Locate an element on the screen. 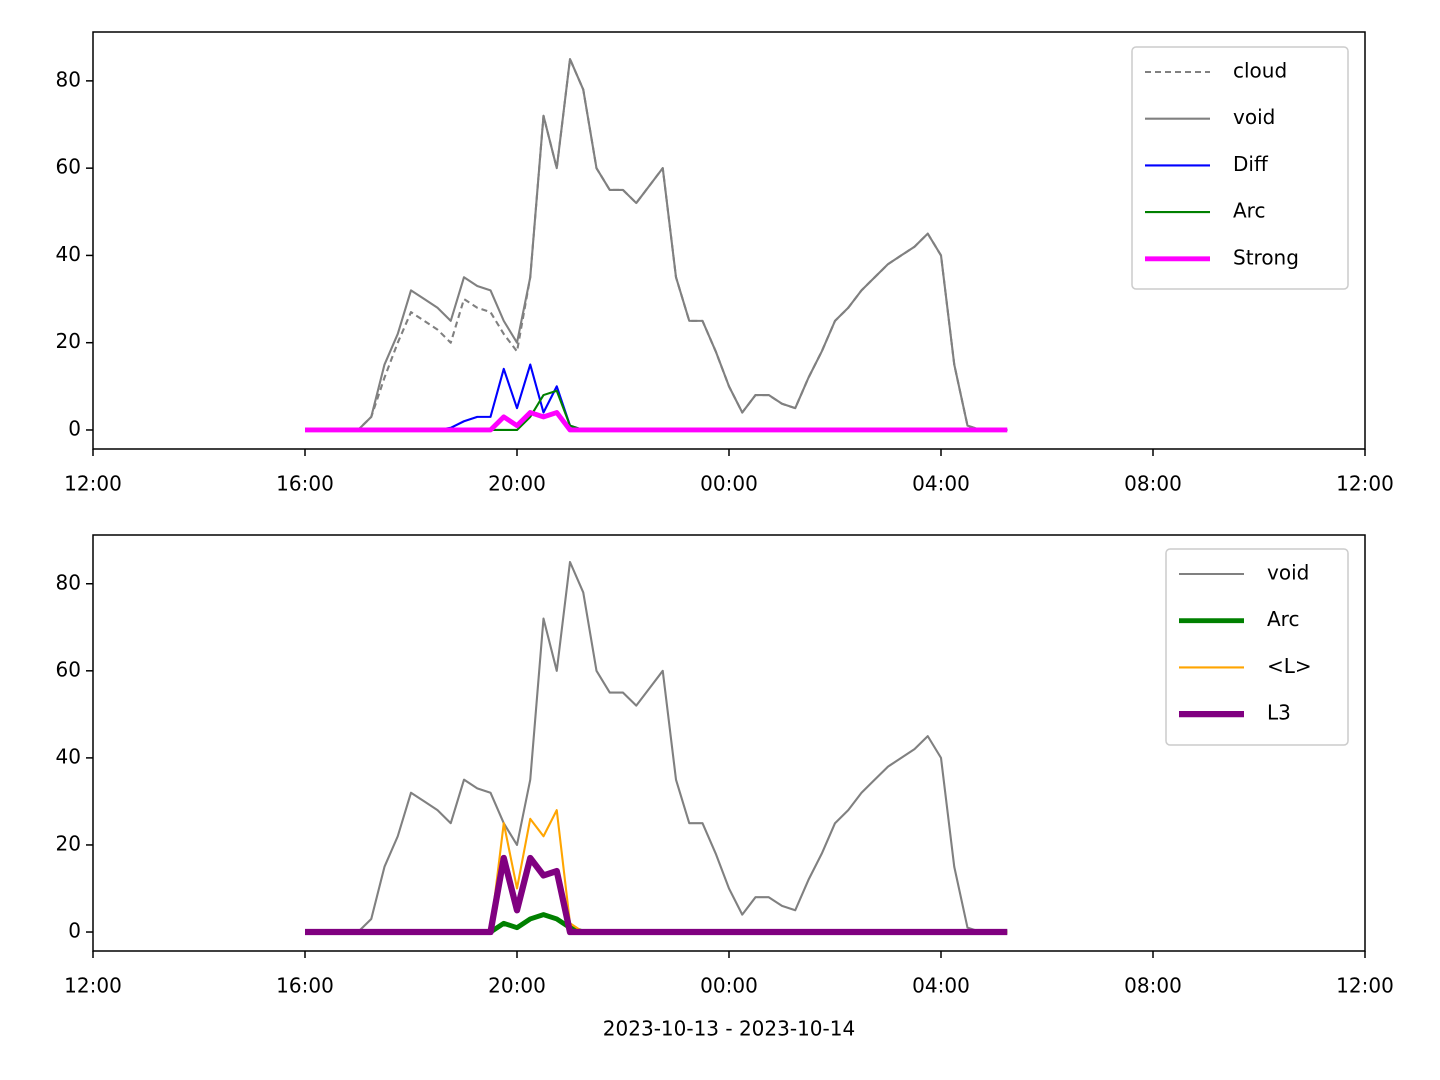 The height and width of the screenshot is (1080, 1440). legend-label: Strong is located at coordinates (1266, 257).